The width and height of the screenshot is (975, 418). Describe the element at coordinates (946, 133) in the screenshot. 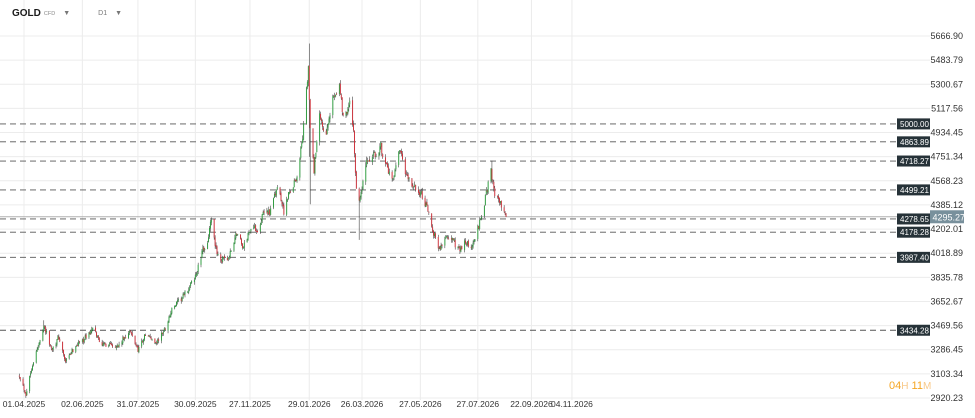

I see `y-tick-label: 4934.45` at that location.